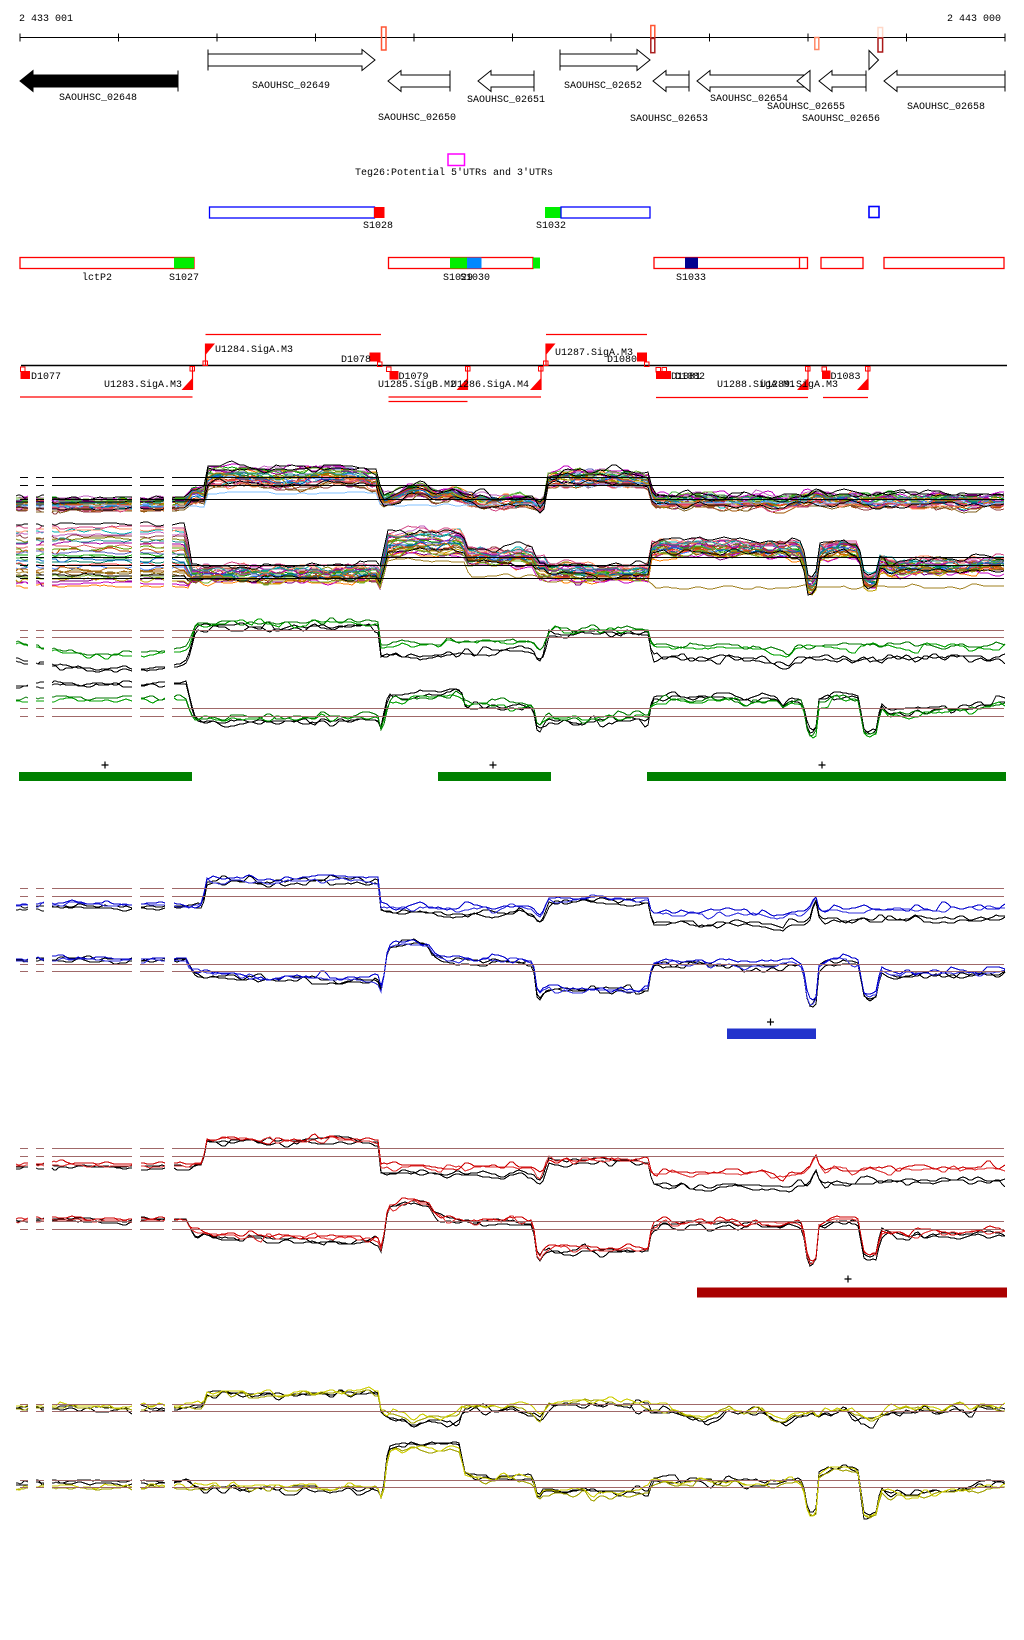 The width and height of the screenshot is (1024, 1640). I want to click on svg-text: SAOUHSC_02651, so click(506, 100).